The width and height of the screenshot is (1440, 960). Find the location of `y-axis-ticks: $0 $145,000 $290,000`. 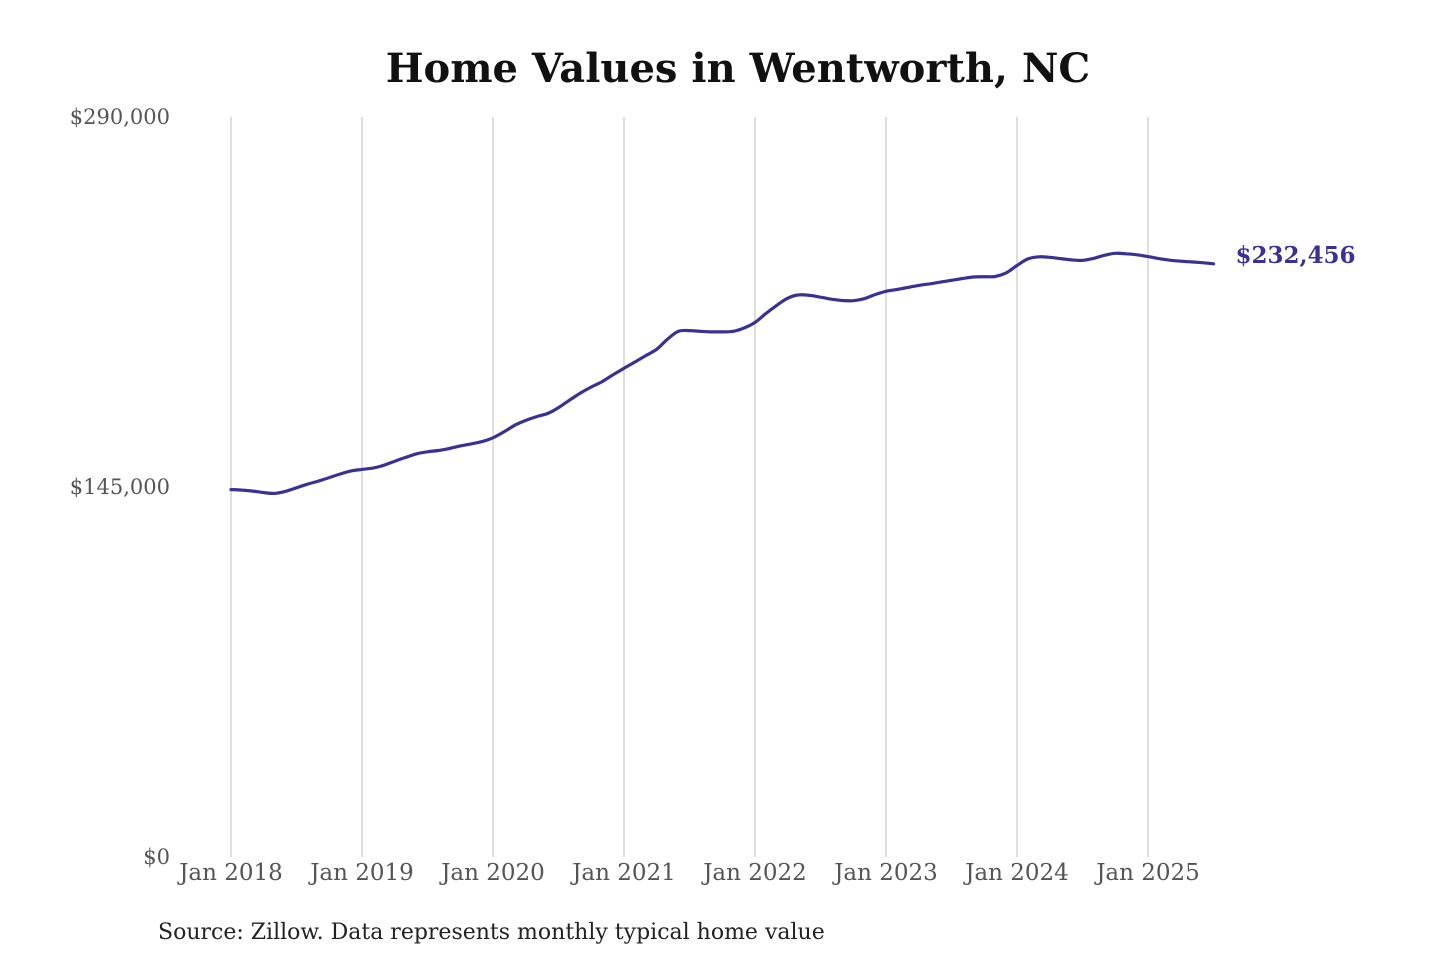

y-axis-ticks: $0 $145,000 $290,000 is located at coordinates (120, 487).